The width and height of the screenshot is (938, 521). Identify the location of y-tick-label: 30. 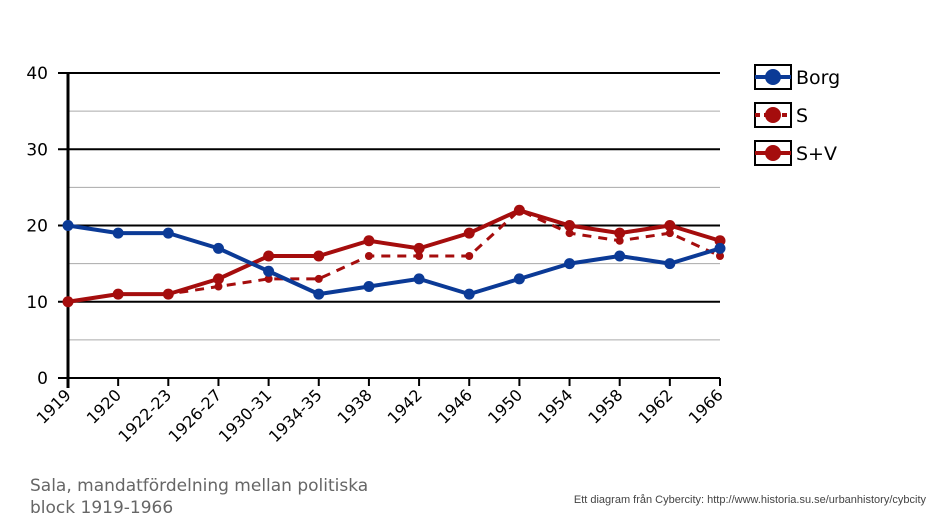
(37, 150).